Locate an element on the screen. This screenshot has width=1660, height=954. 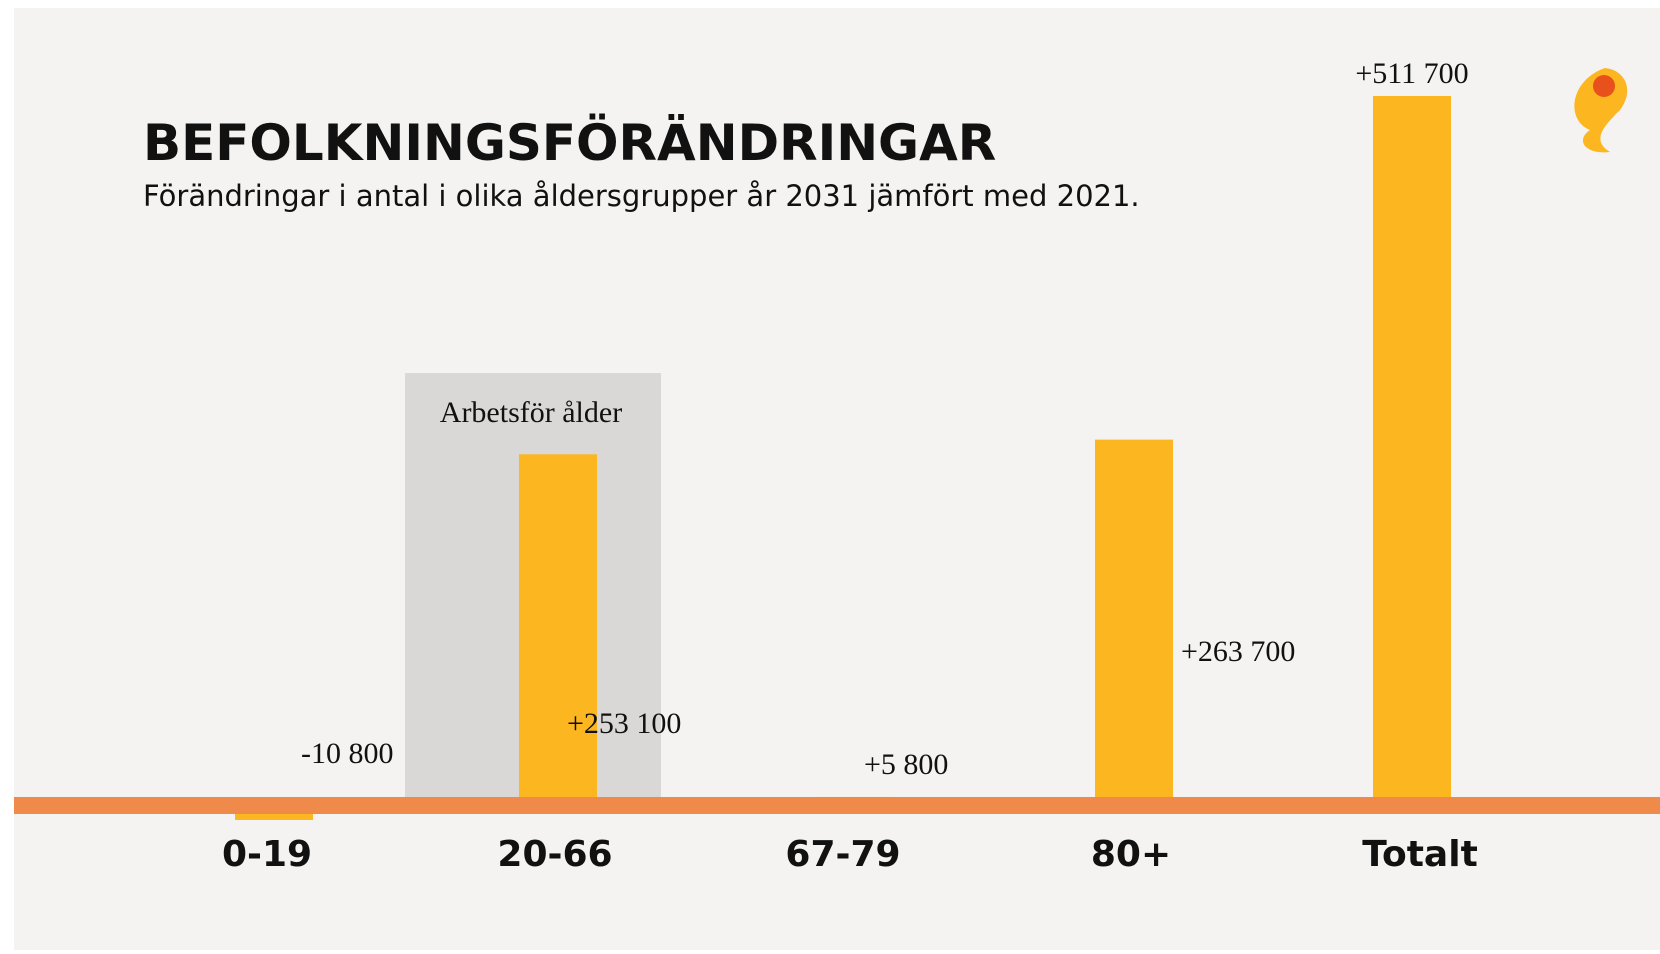
value-label: +511 700 is located at coordinates (1411, 73).